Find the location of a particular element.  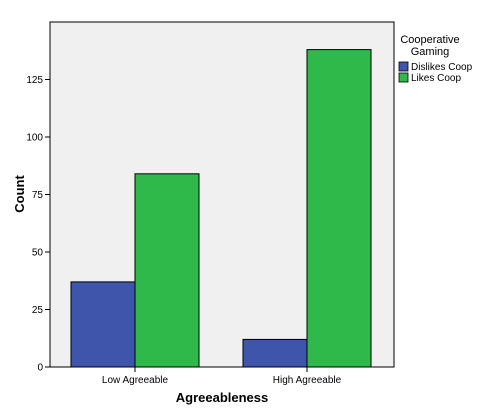

legend-swatch-dislikes-coop is located at coordinates (403, 66).